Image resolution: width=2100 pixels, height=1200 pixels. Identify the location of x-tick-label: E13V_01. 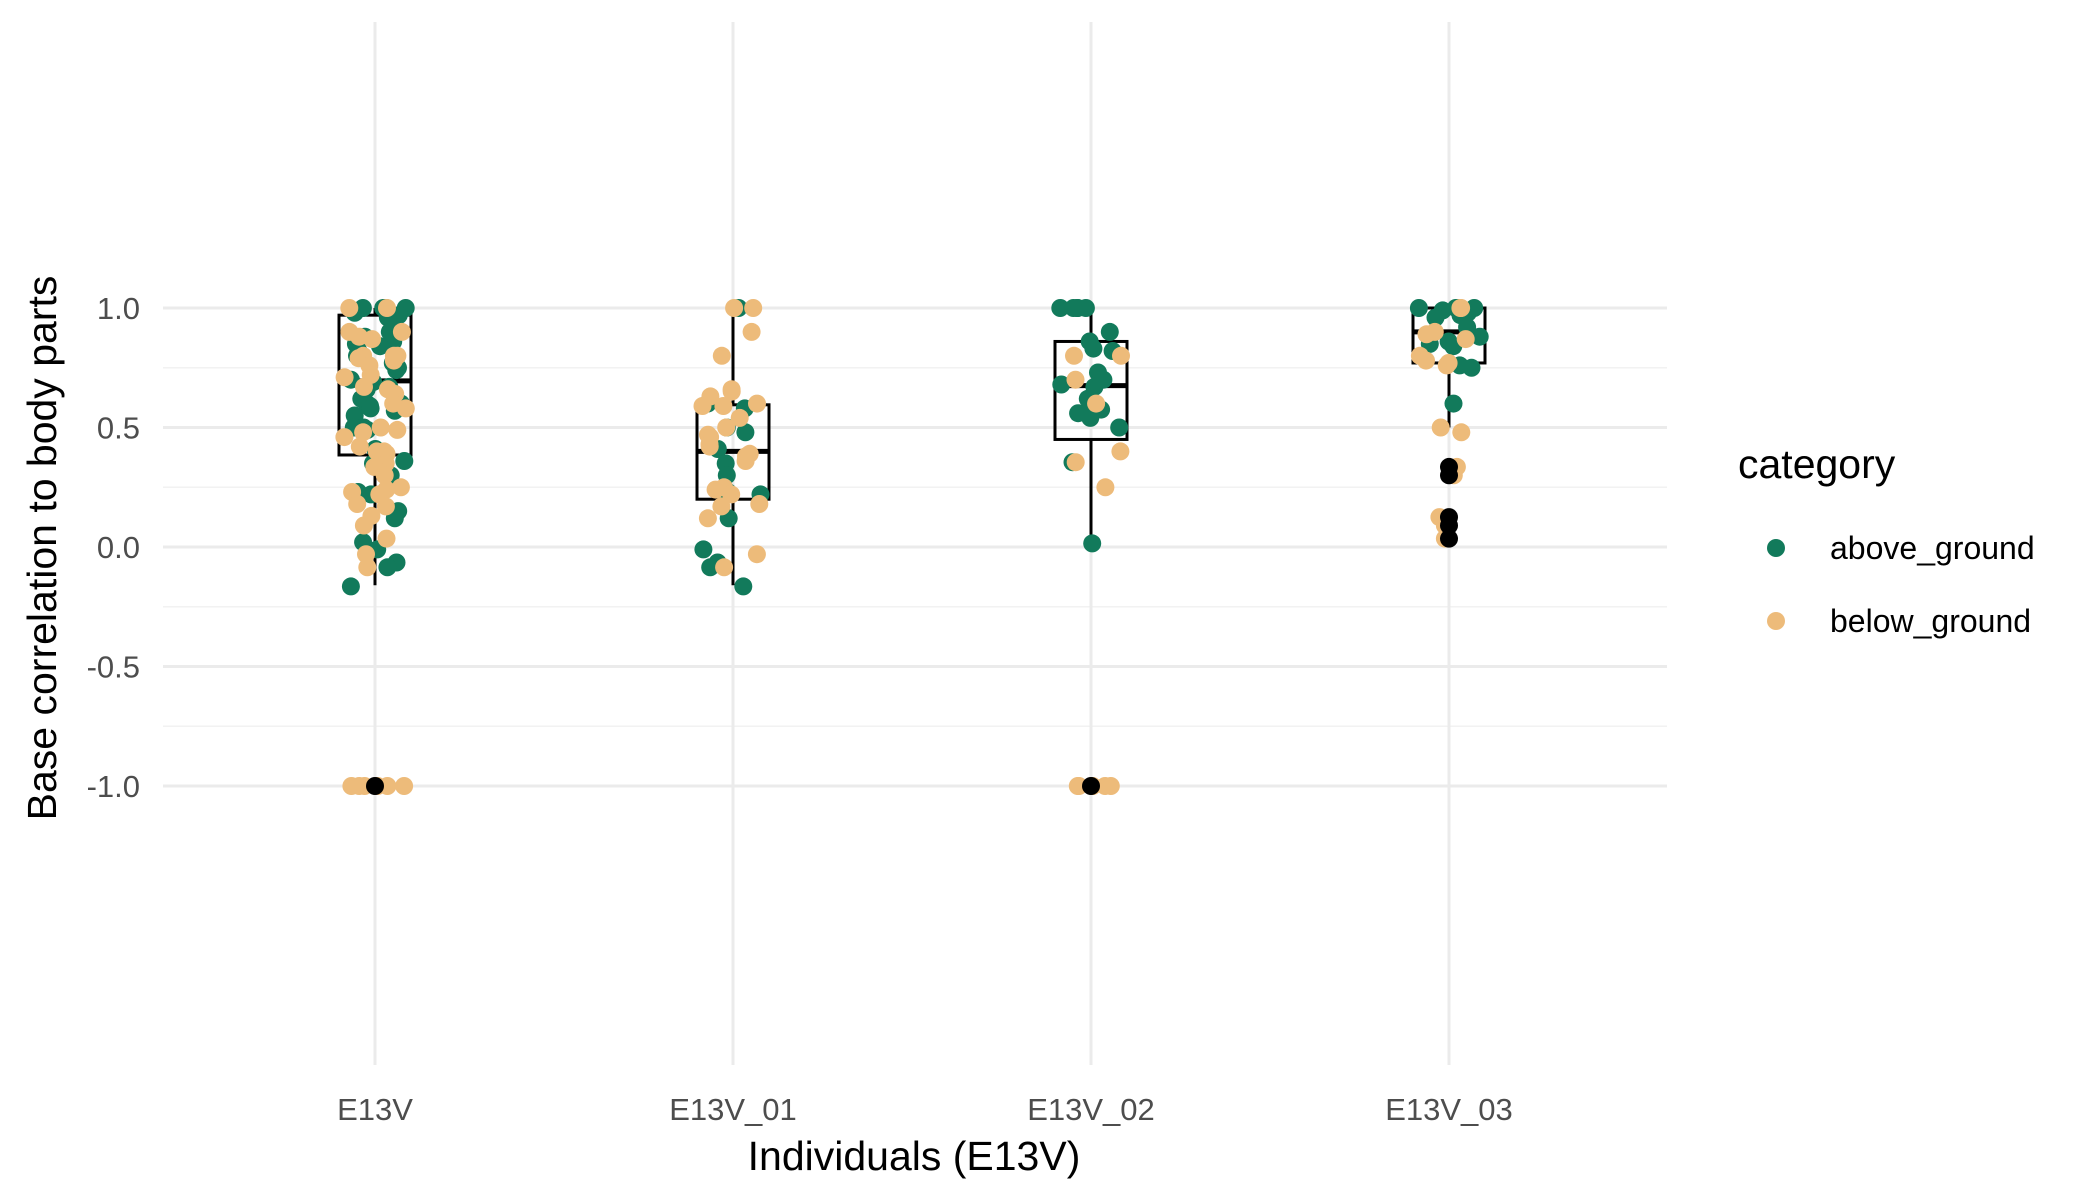
(733, 1109).